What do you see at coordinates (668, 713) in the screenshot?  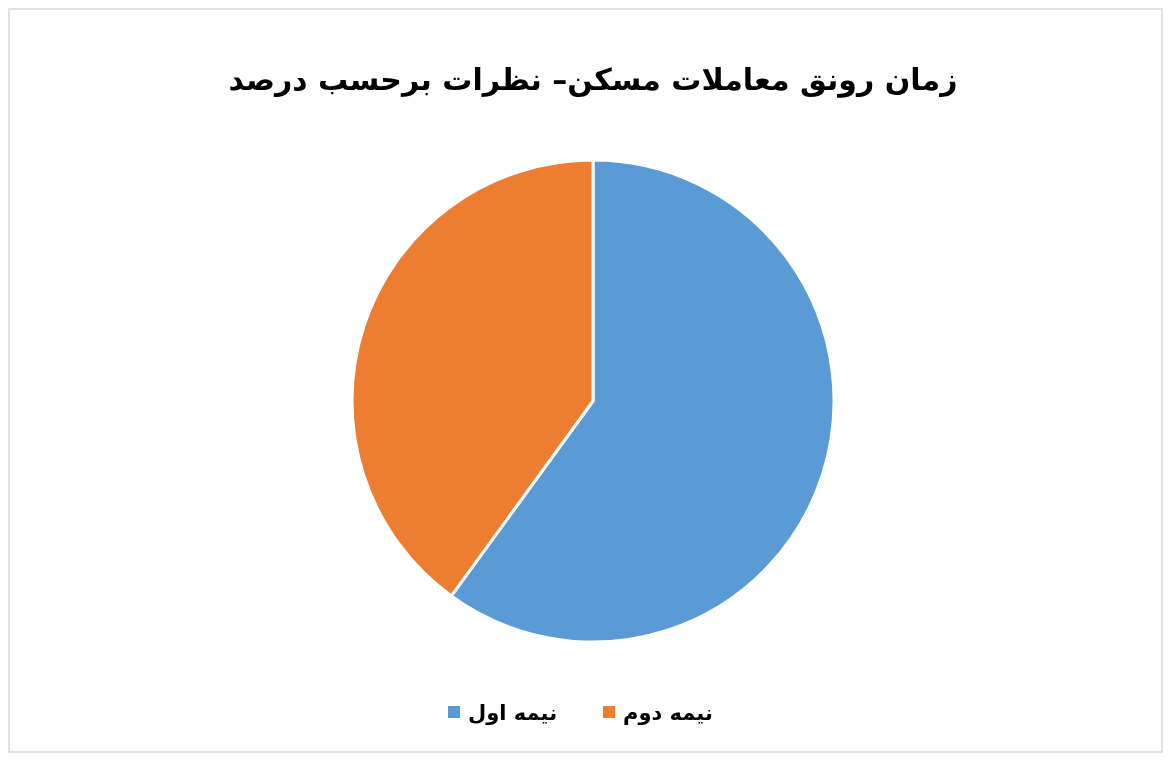 I see `legend-label: نیمه دوم` at bounding box center [668, 713].